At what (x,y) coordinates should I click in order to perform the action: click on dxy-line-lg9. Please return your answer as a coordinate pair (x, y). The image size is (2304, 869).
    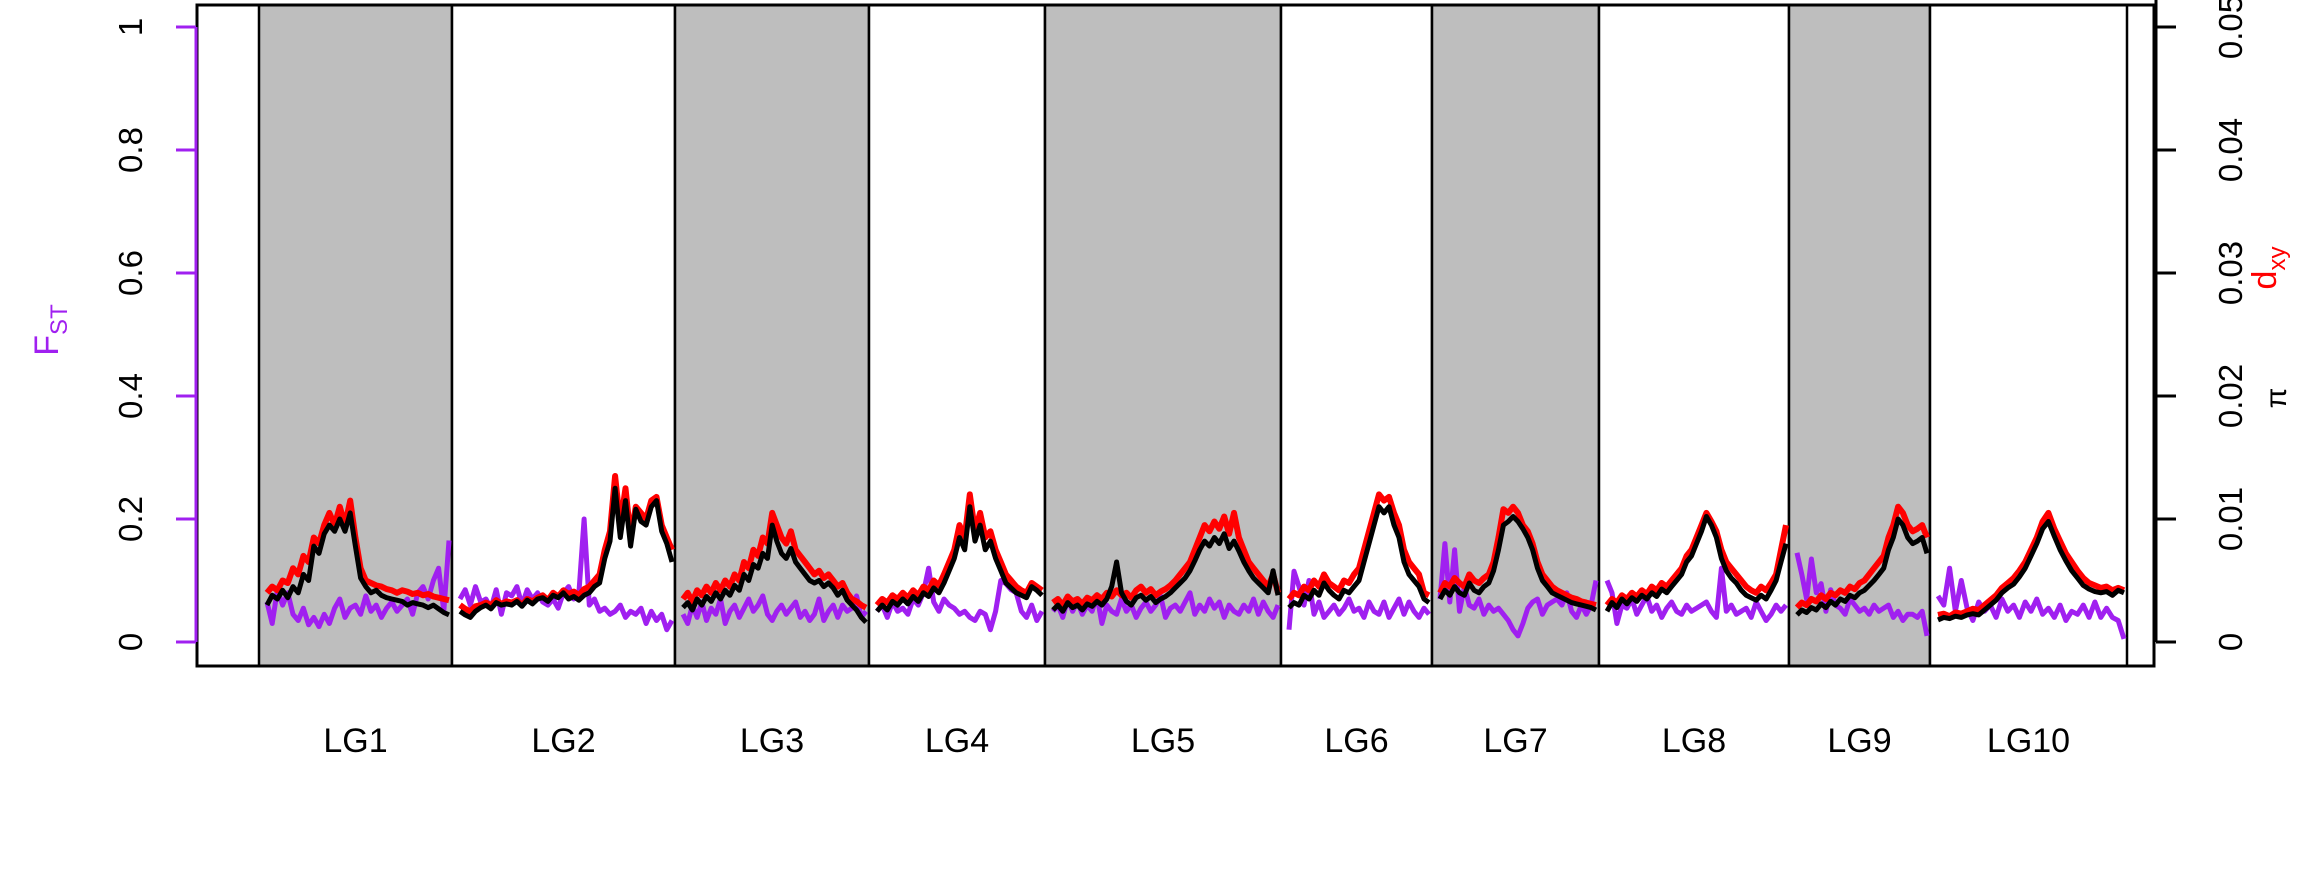
    Looking at the image, I should click on (1862, 556).